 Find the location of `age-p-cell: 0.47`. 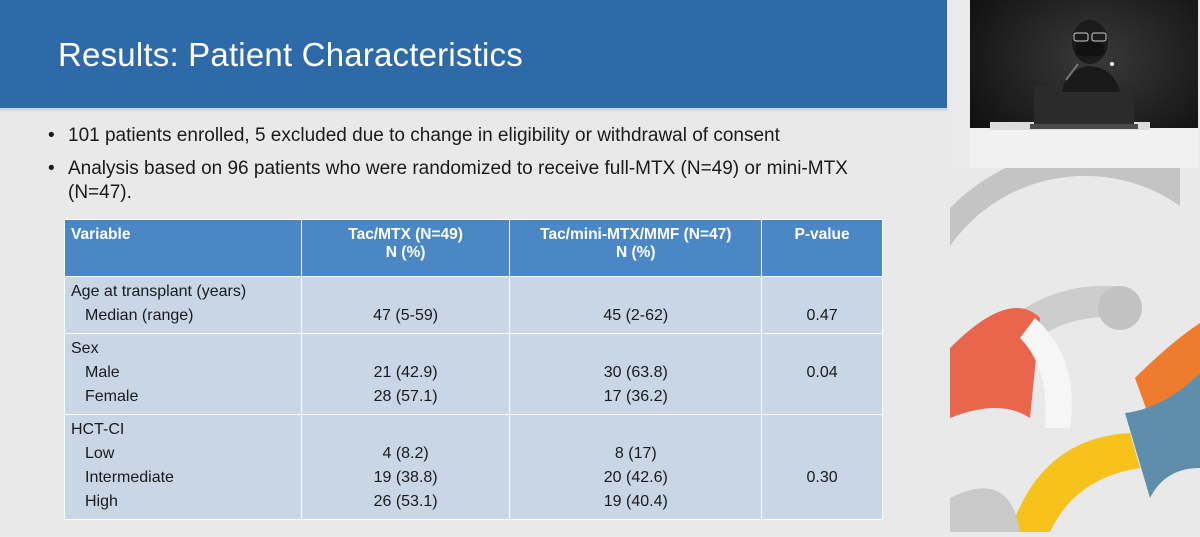

age-p-cell: 0.47 is located at coordinates (822, 305).